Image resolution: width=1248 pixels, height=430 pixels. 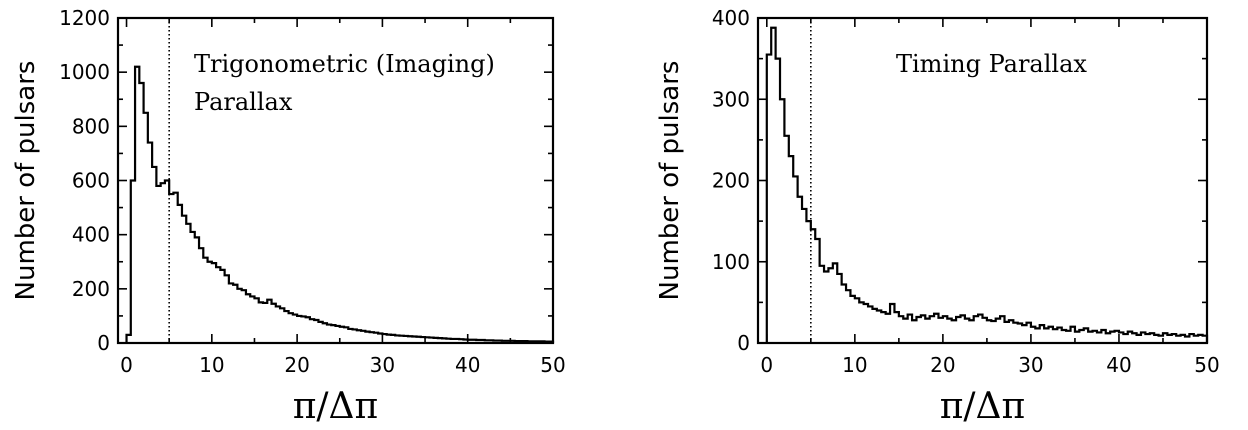 What do you see at coordinates (91, 181) in the screenshot?
I see `y-tick-label: 600` at bounding box center [91, 181].